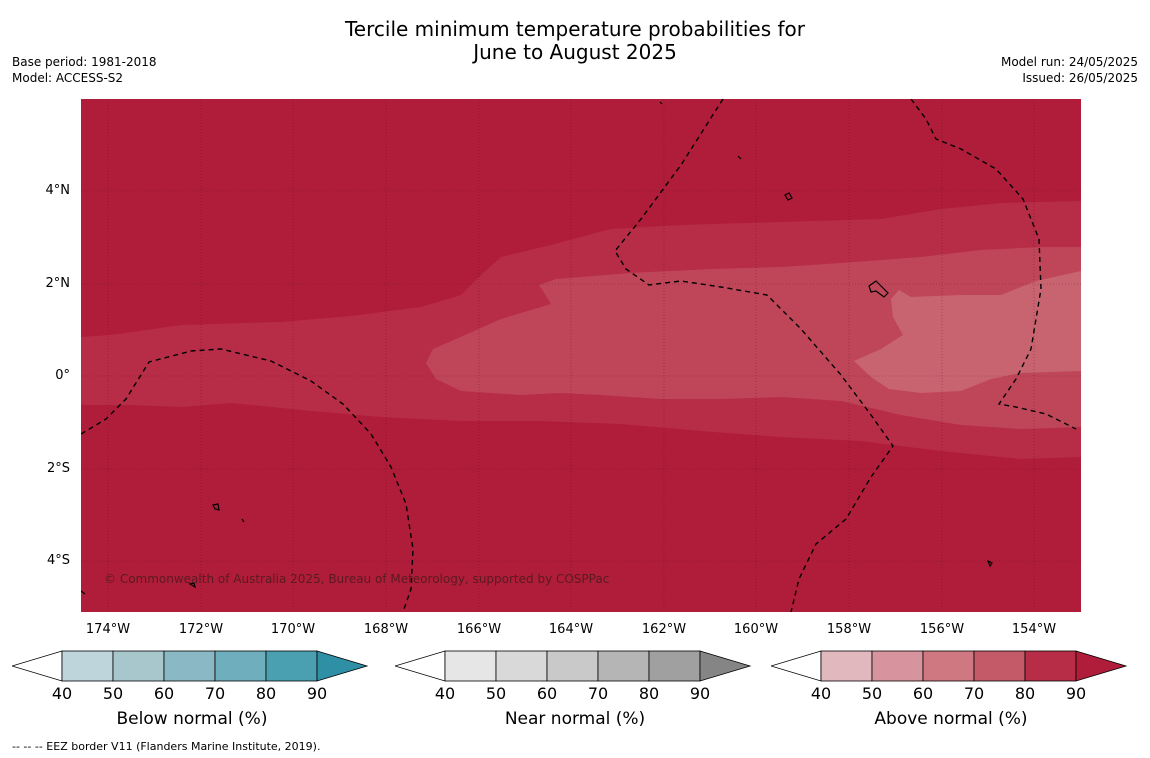  What do you see at coordinates (756, 629) in the screenshot?
I see `longitude-label: 160°W` at bounding box center [756, 629].